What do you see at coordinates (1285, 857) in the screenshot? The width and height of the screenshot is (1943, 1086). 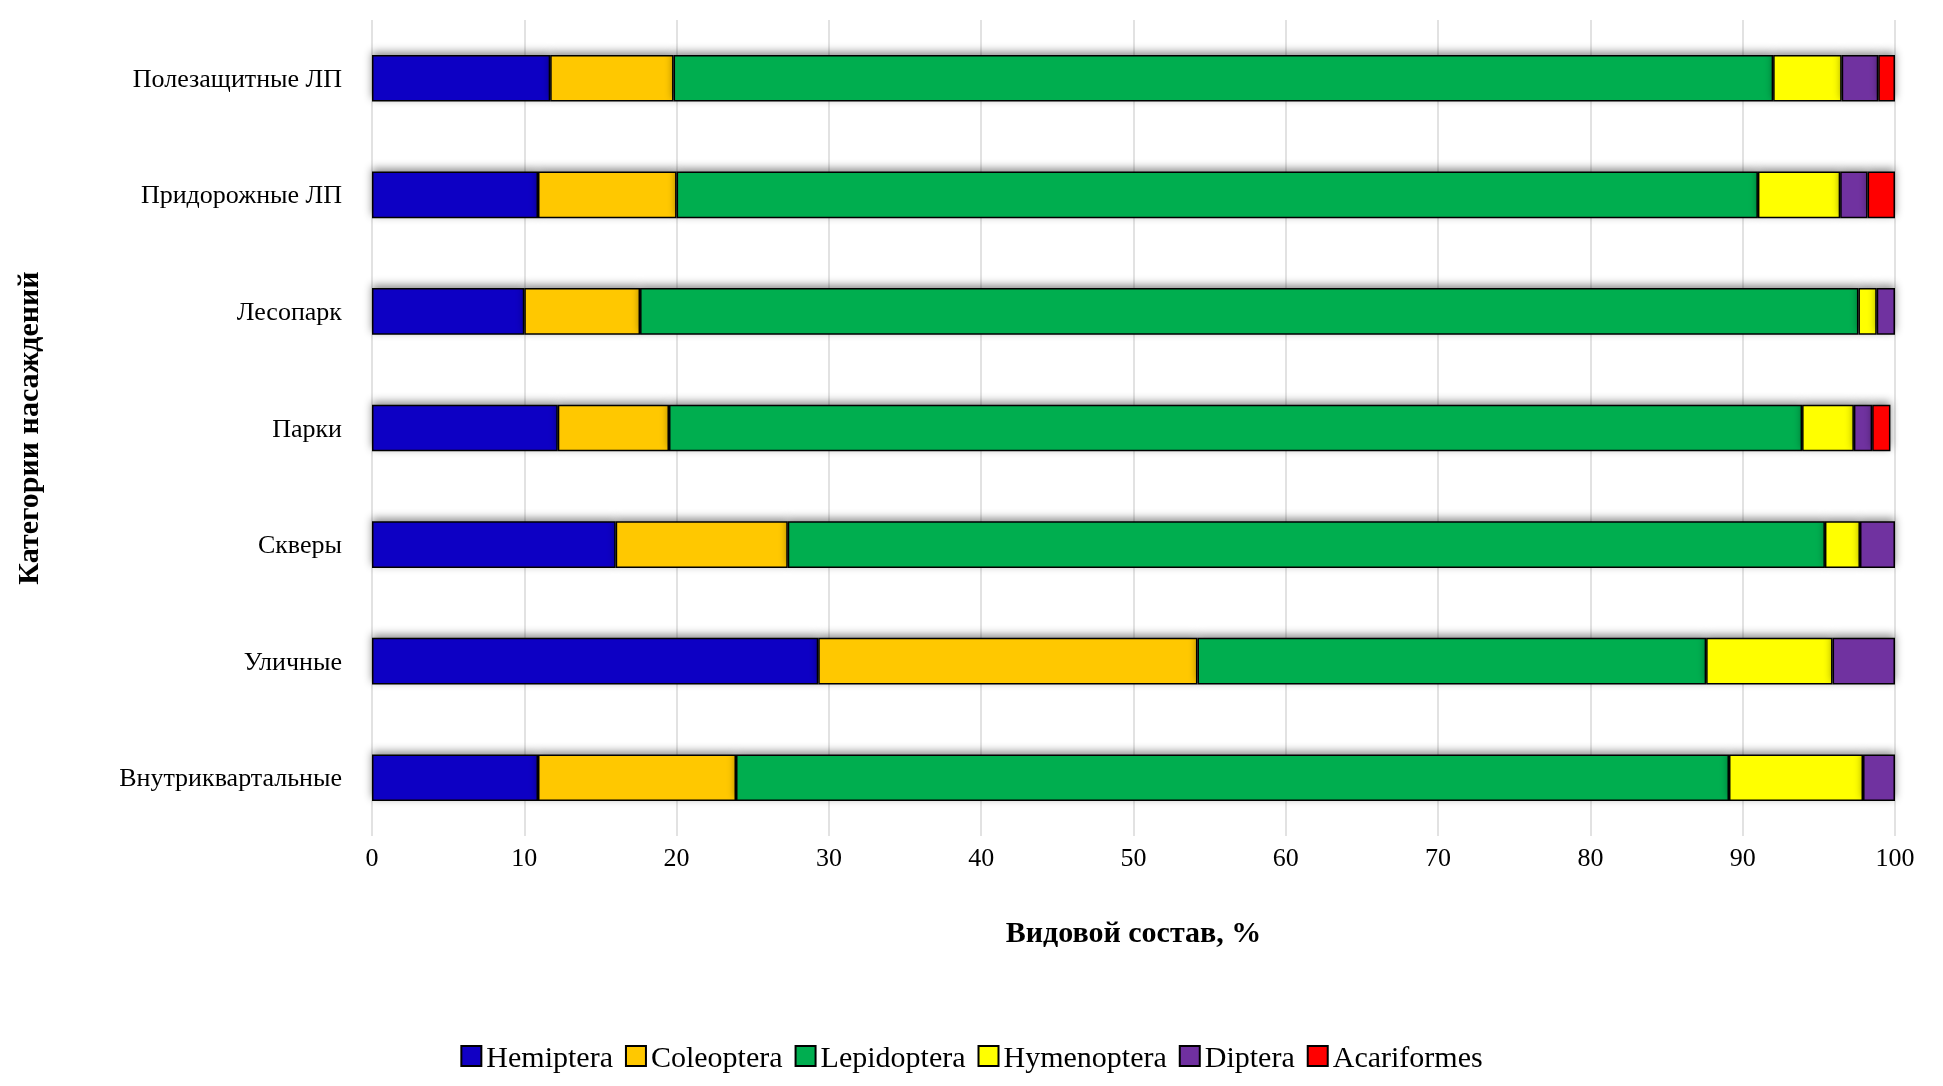 I see `x-tick-label: 60` at bounding box center [1285, 857].